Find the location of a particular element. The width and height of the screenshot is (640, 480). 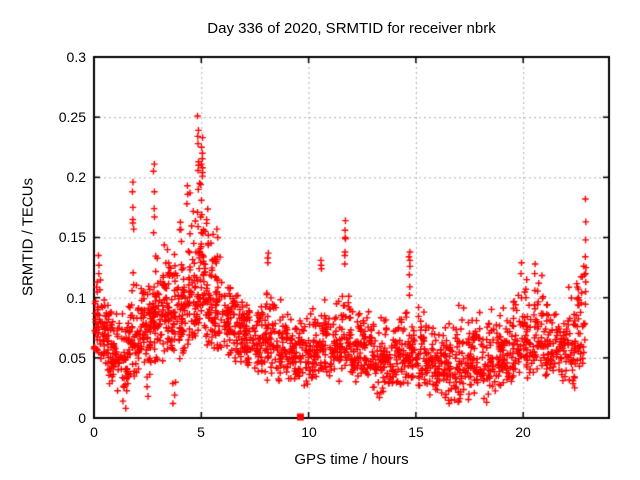

y-tick-label: 0.05 is located at coordinates (72, 358).